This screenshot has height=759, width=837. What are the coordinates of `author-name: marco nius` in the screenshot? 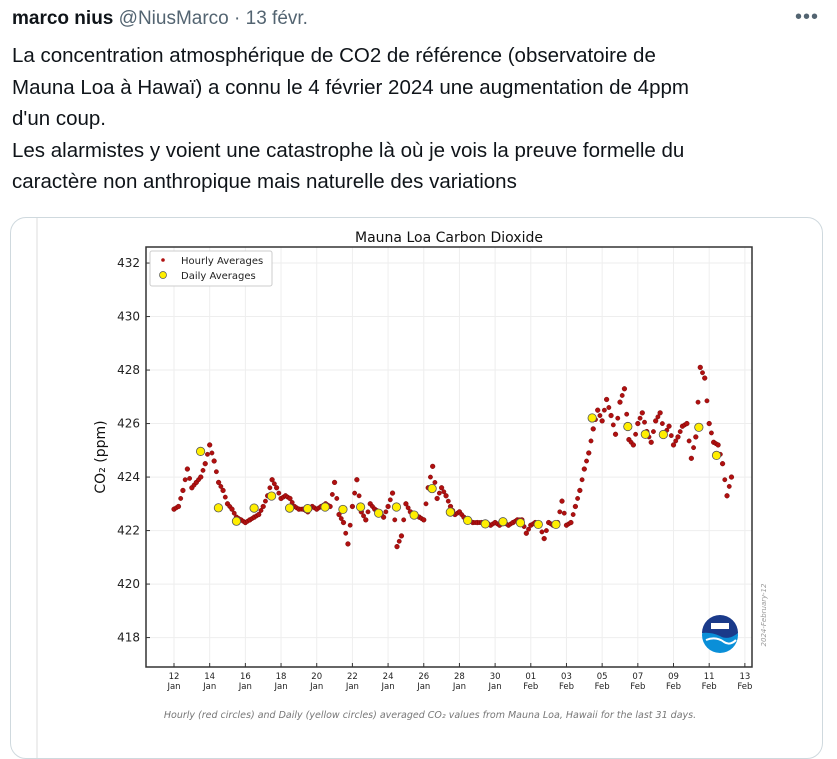 It's located at (63, 18).